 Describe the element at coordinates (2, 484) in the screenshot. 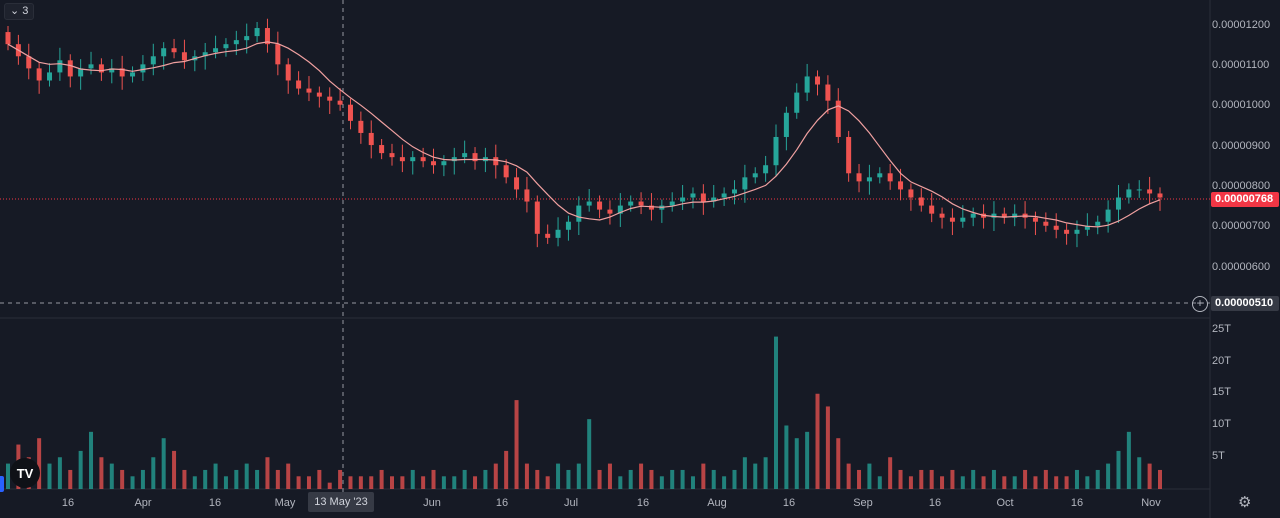

I see `panel-handle` at that location.